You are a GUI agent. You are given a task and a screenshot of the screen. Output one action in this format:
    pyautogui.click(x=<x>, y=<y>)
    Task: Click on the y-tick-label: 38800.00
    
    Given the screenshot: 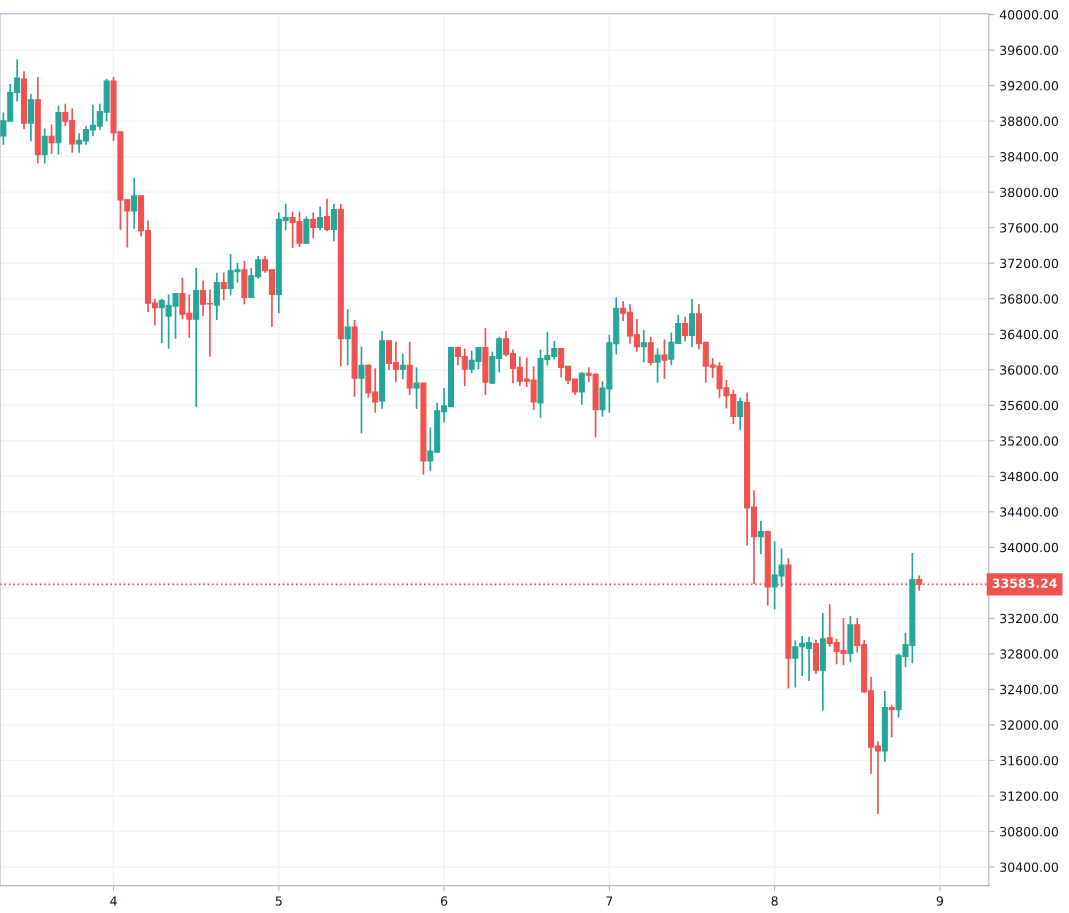 What is the action you would take?
    pyautogui.click(x=1029, y=121)
    